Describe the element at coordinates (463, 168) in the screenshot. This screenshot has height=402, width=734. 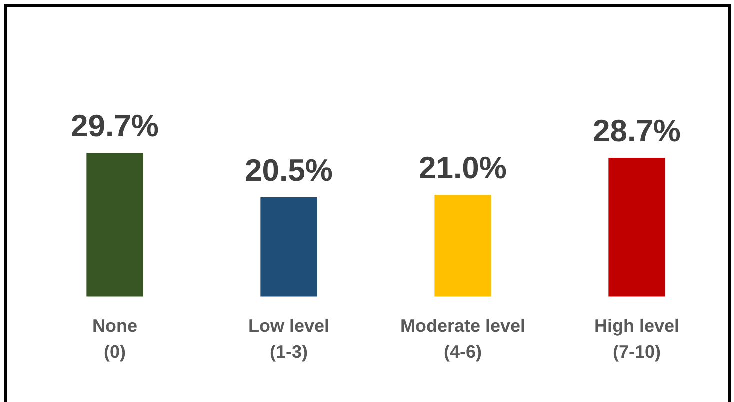
I see `data-label: 21.0%` at that location.